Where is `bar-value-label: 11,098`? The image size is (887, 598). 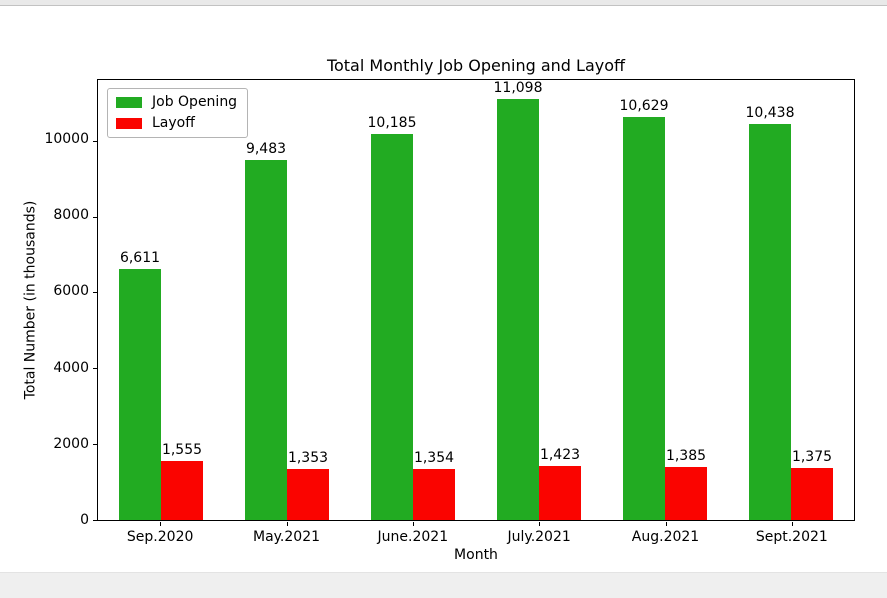
bar-value-label: 11,098 is located at coordinates (518, 88).